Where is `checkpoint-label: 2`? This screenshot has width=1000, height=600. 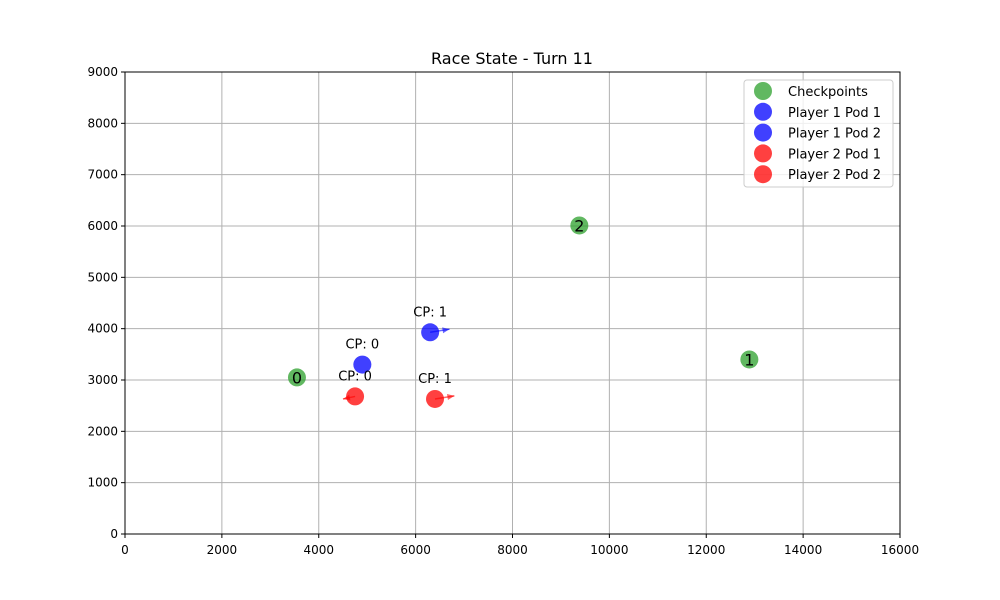
checkpoint-label: 2 is located at coordinates (579, 225).